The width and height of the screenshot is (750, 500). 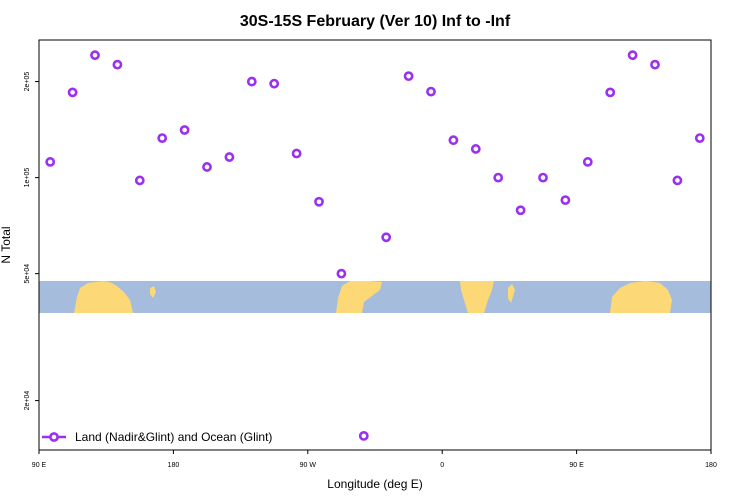 I want to click on legend-marker, so click(x=54, y=437).